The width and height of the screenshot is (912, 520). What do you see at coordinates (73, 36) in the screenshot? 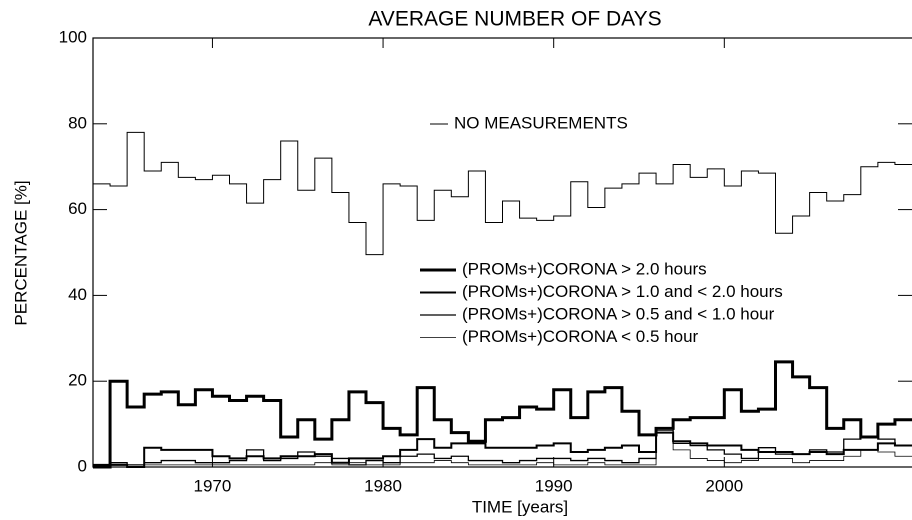
I see `y-tick-label: 100` at bounding box center [73, 36].